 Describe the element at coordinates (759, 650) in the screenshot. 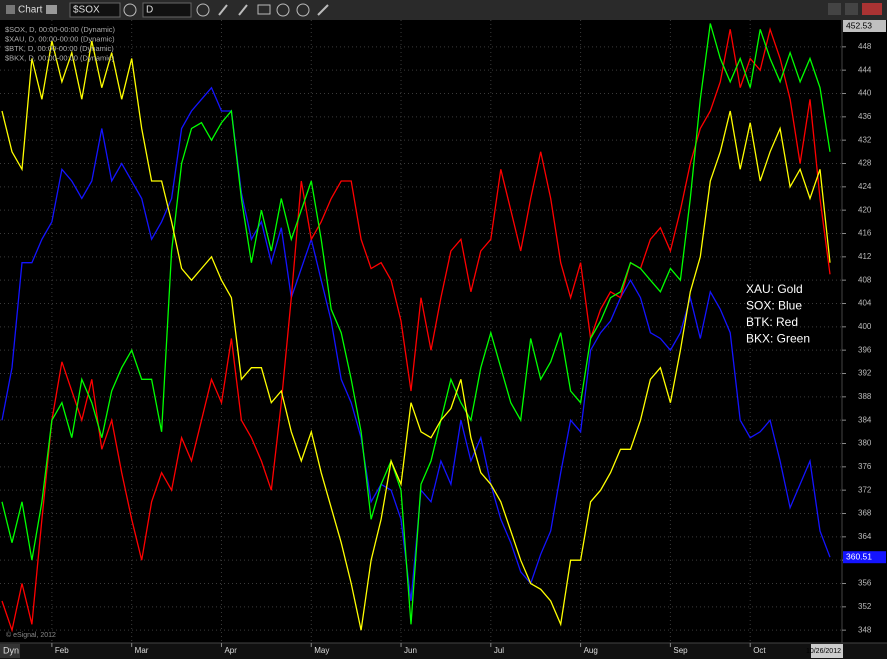

I see `x-tick-label: Oct` at that location.